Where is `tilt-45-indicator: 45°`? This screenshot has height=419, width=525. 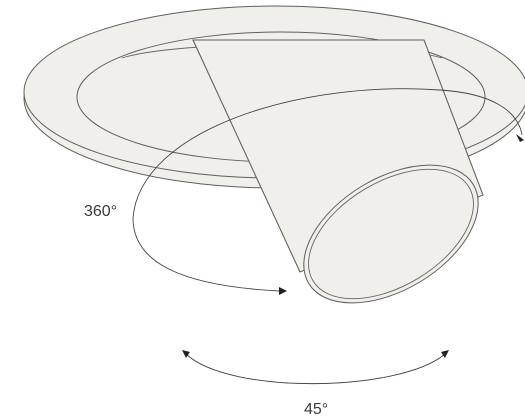
tilt-45-indicator: 45° is located at coordinates (315, 384).